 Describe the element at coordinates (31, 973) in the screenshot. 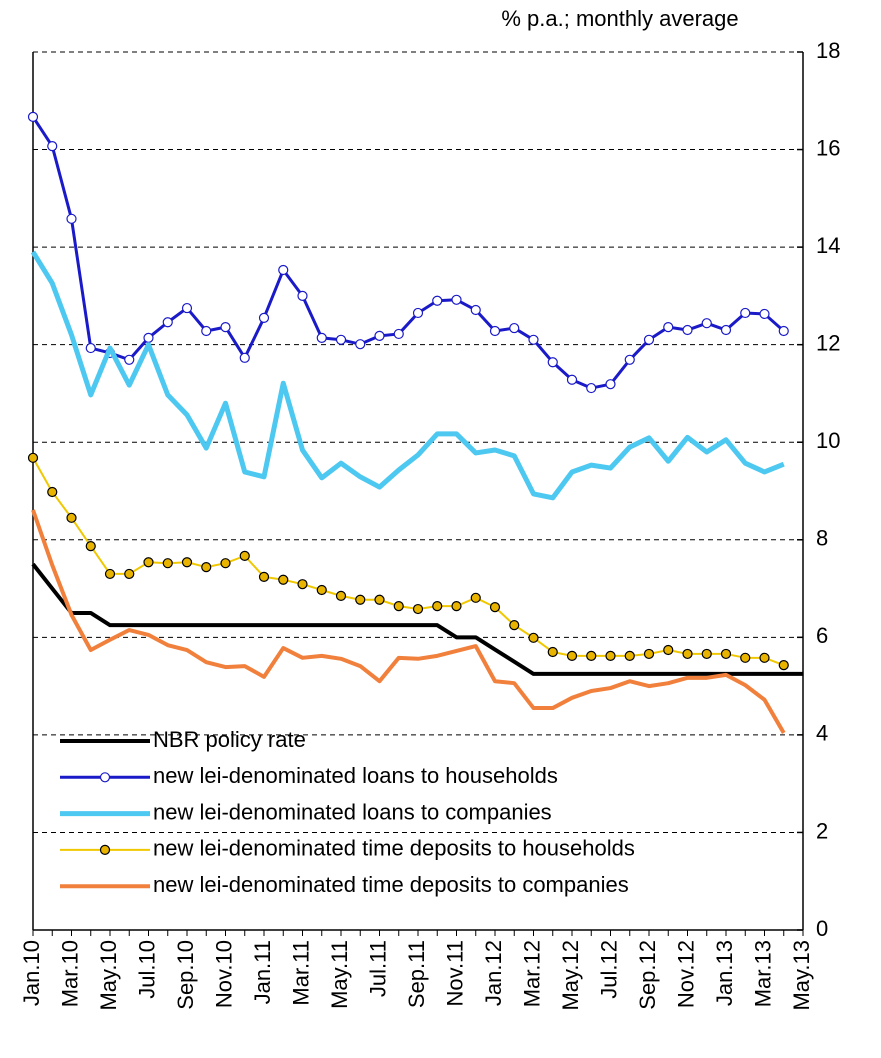

I see `x-tick-label: Jan.10` at that location.